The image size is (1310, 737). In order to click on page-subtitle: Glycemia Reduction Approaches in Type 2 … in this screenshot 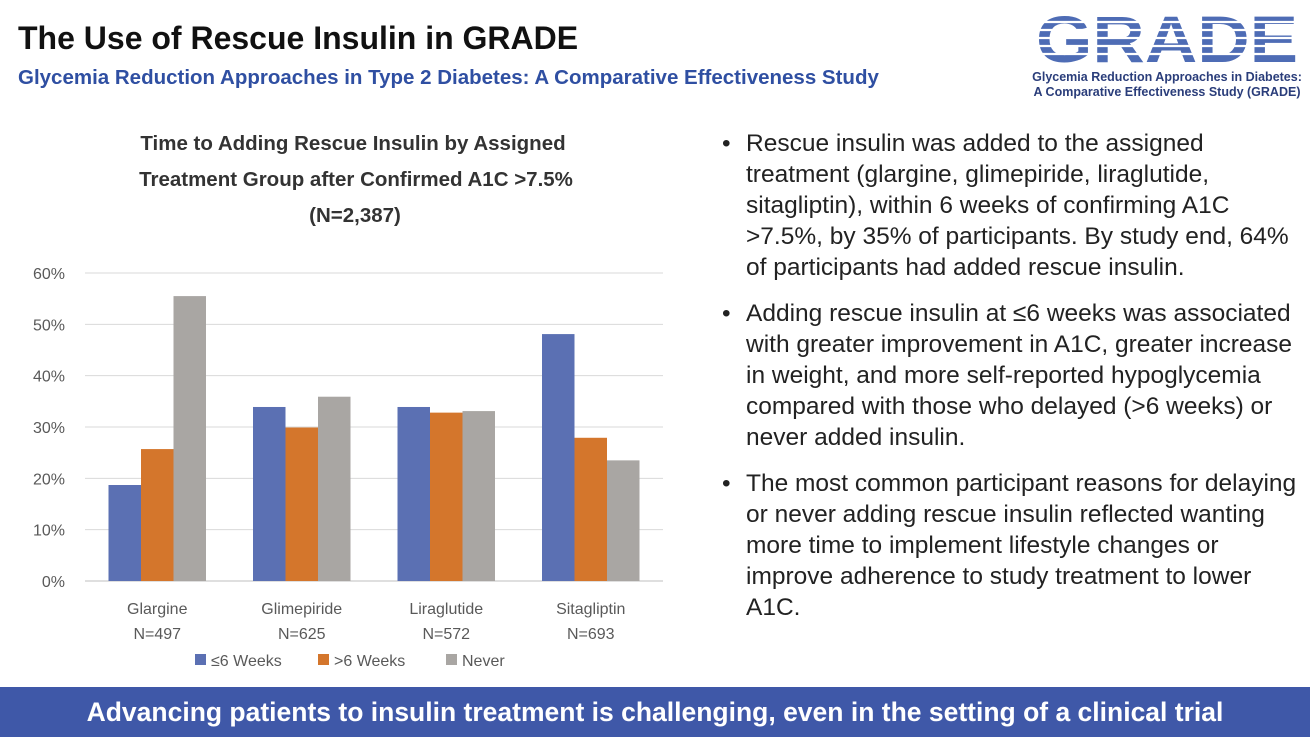, I will do `click(448, 77)`.